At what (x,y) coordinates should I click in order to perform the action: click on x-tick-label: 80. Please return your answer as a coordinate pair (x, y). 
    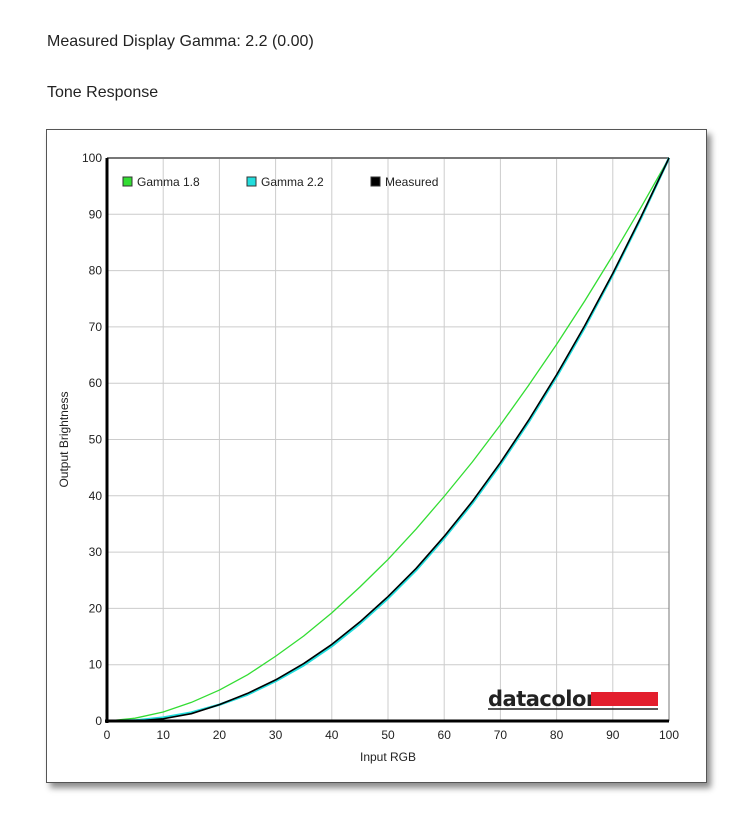
    Looking at the image, I should click on (557, 735).